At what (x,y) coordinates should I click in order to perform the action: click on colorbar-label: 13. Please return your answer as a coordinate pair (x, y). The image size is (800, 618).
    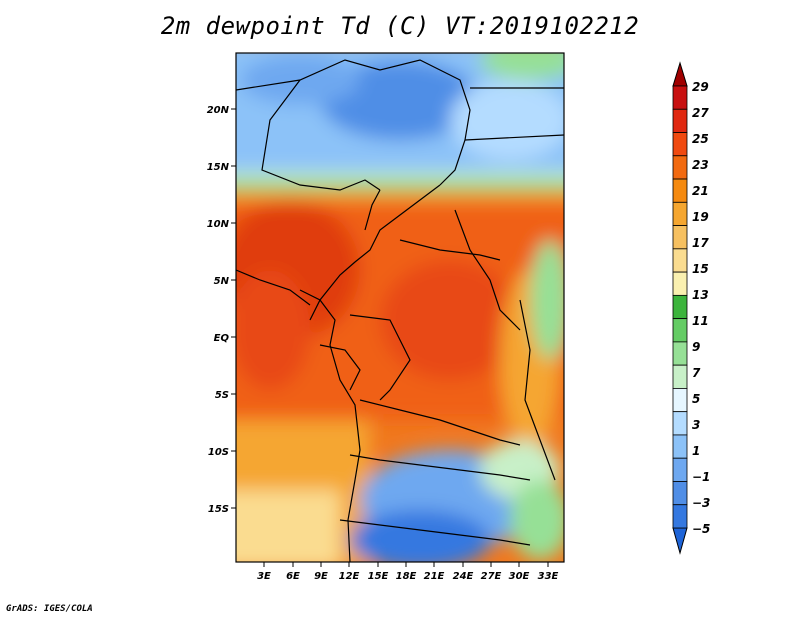
    Looking at the image, I should click on (700, 295).